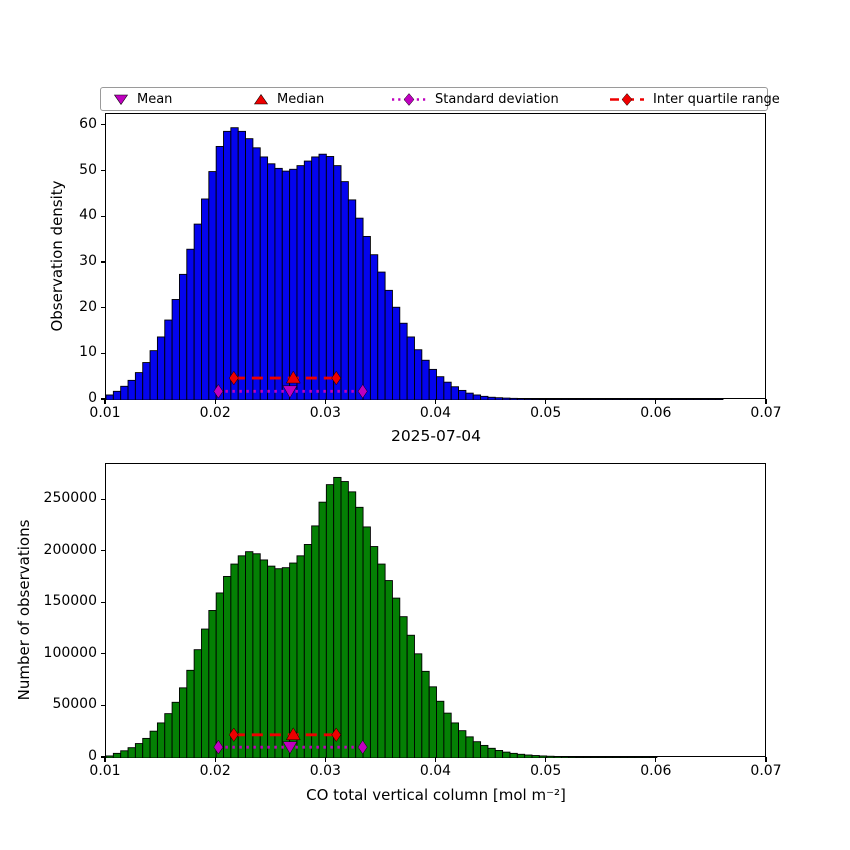  What do you see at coordinates (288, 99) in the screenshot?
I see `legend-item-median: Median` at bounding box center [288, 99].